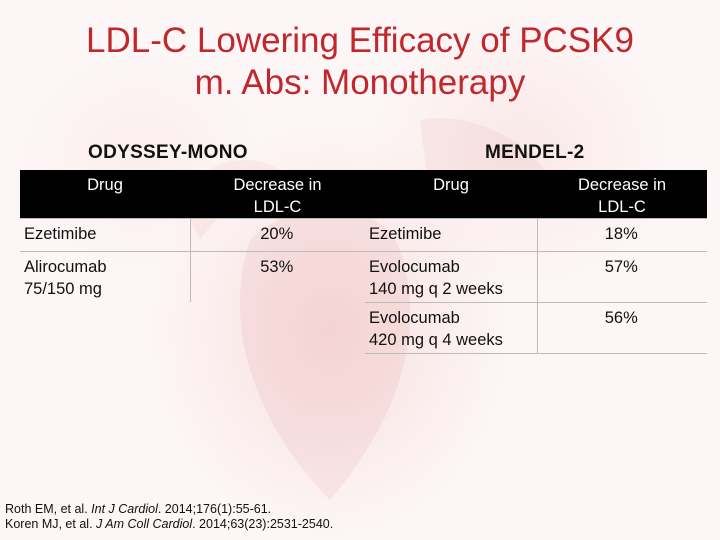 Image resolution: width=720 pixels, height=540 pixels. Describe the element at coordinates (263, 524) in the screenshot. I see `ref2-details: . 2014;63(23):2531-2540.` at that location.